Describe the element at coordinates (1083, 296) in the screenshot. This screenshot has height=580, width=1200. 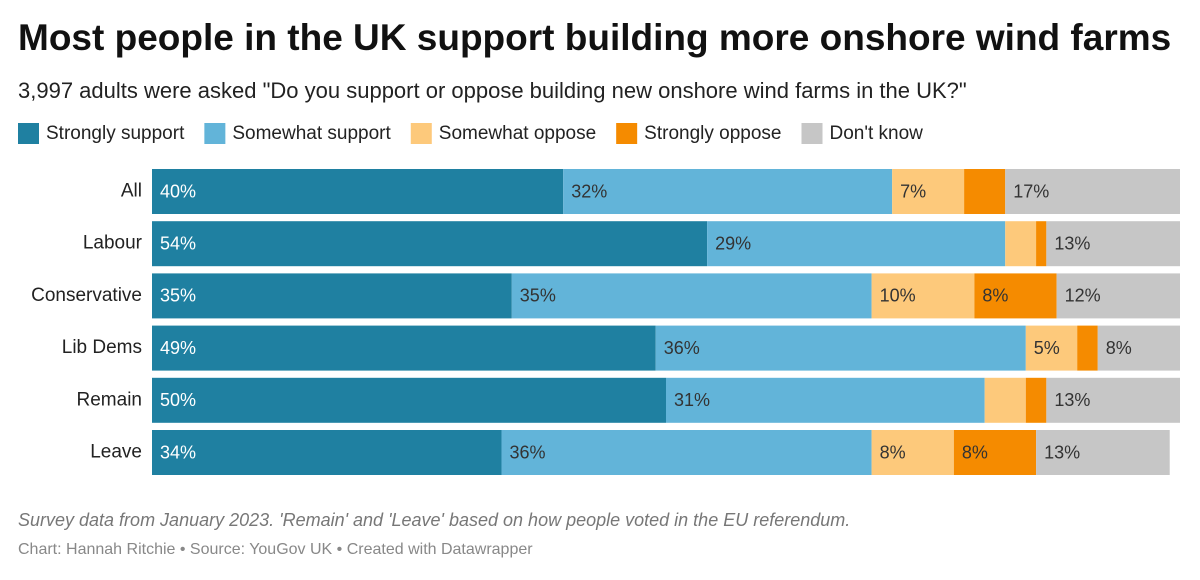
I see `value-label: 12%` at that location.